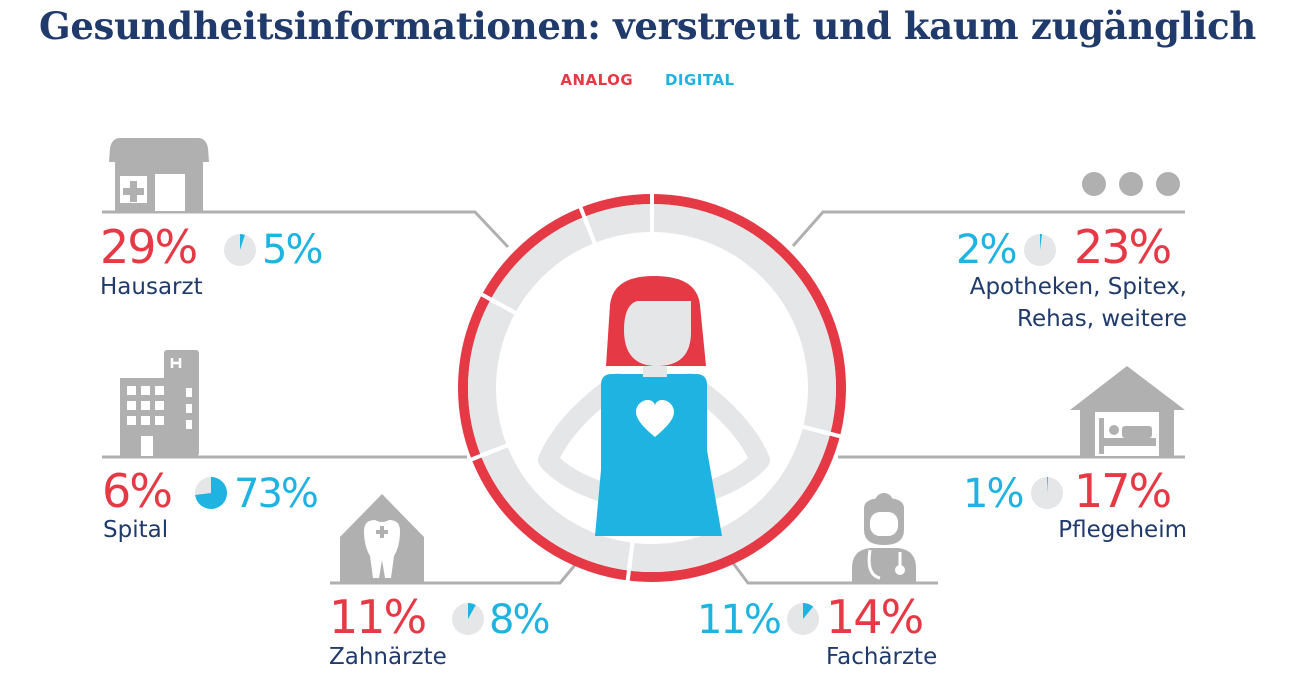 The height and width of the screenshot is (698, 1295). I want to click on nursing-home-icon, so click(1127, 411).